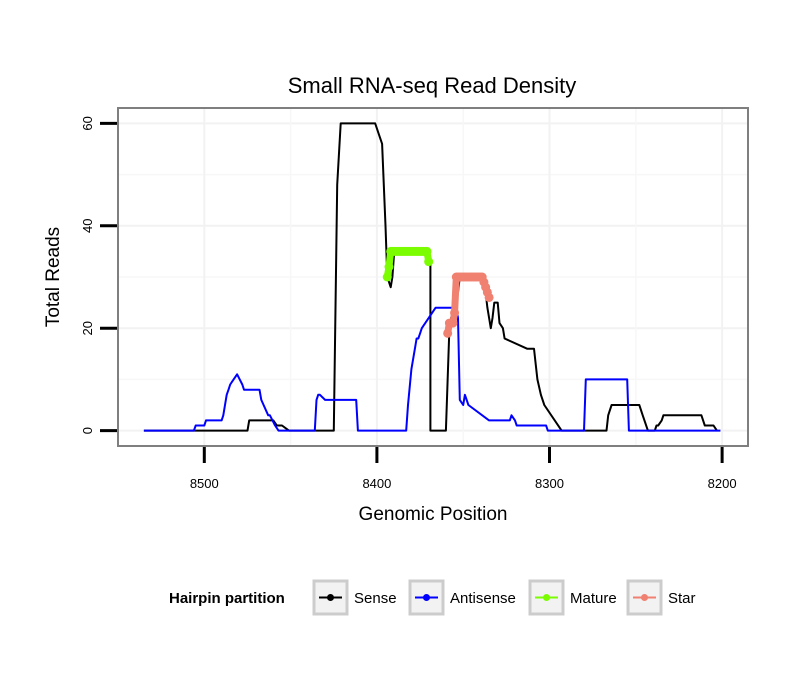  I want to click on legend-label-star: Star, so click(682, 598).